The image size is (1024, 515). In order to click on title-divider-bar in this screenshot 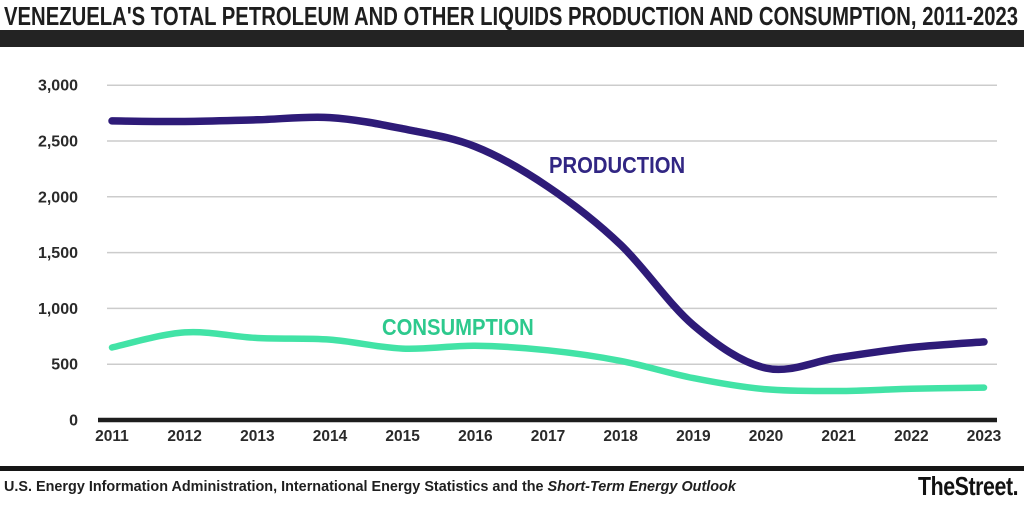, I will do `click(512, 38)`.